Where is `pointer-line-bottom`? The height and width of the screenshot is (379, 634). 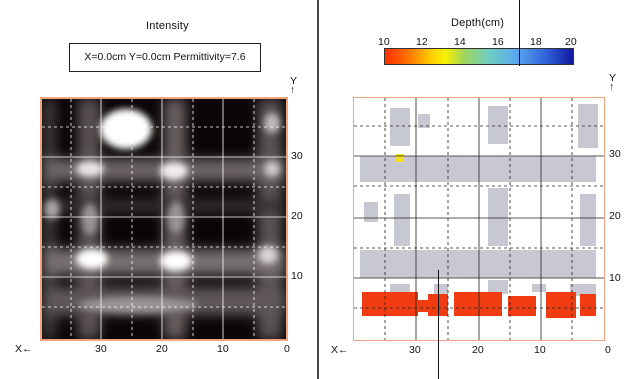
pointer-line-bottom is located at coordinates (438, 324).